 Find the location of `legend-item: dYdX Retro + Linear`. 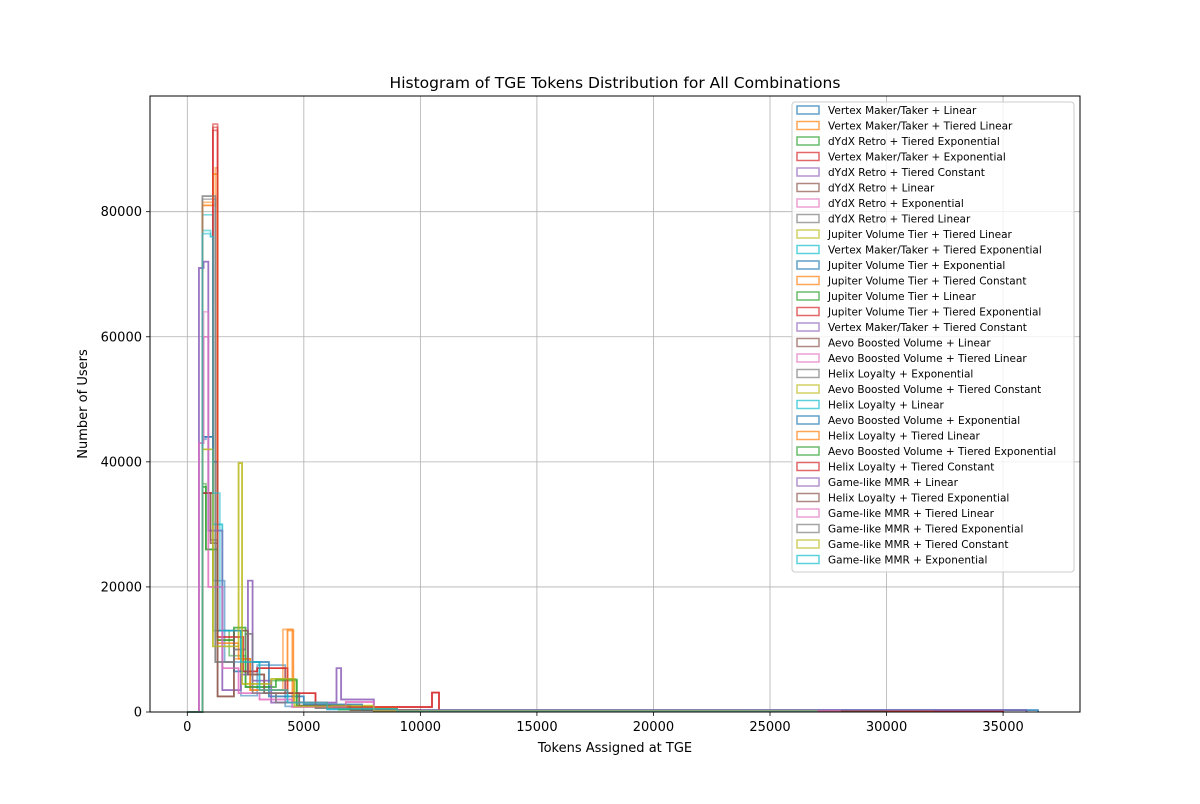

legend-item: dYdX Retro + Linear is located at coordinates (865, 188).